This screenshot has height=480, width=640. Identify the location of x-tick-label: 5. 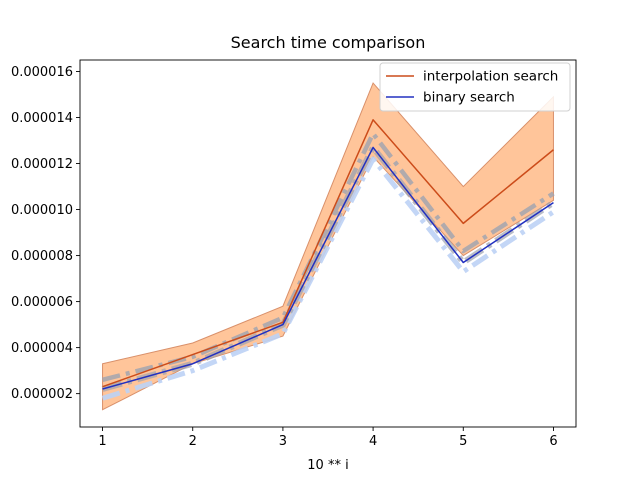
(463, 441).